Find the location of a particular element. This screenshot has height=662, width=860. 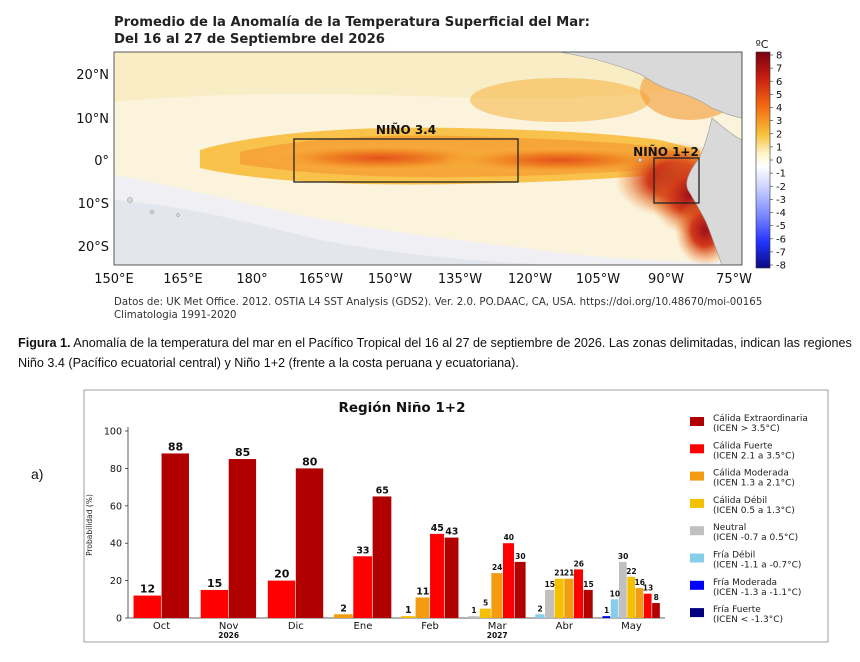

legend-label: Cálida Débil is located at coordinates (740, 500).